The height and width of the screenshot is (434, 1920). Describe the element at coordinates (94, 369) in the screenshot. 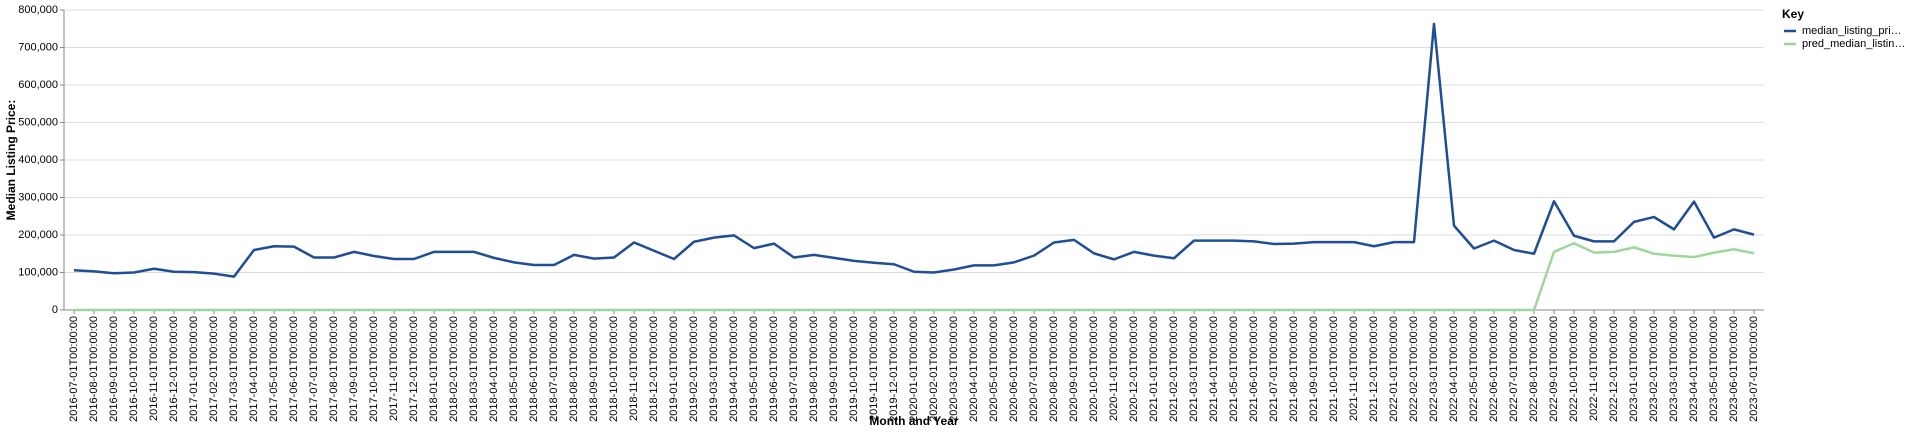

I see `x-tick-label: 2016-08-01T00:00:00` at that location.